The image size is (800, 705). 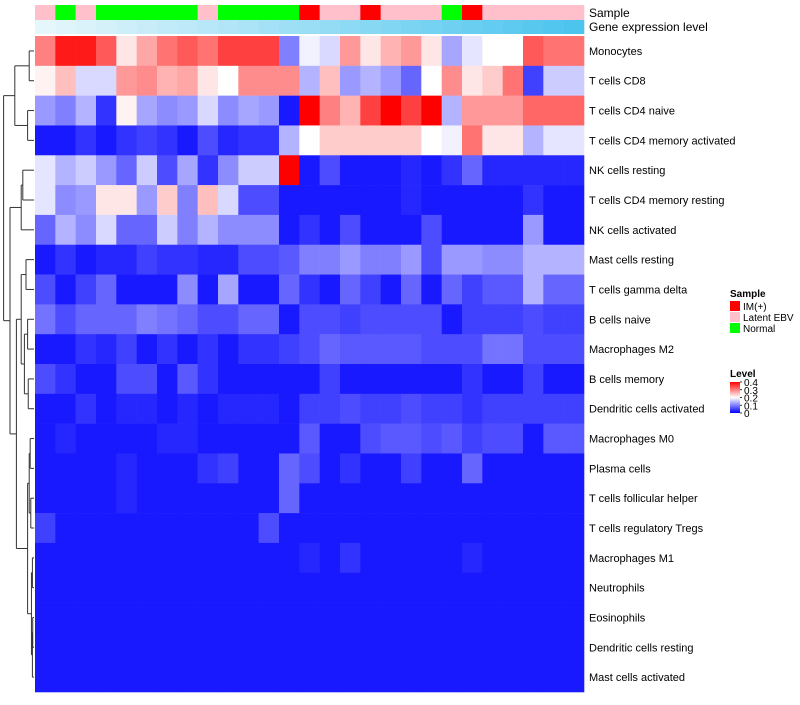 What do you see at coordinates (18, 364) in the screenshot?
I see `row-dendrogram` at bounding box center [18, 364].